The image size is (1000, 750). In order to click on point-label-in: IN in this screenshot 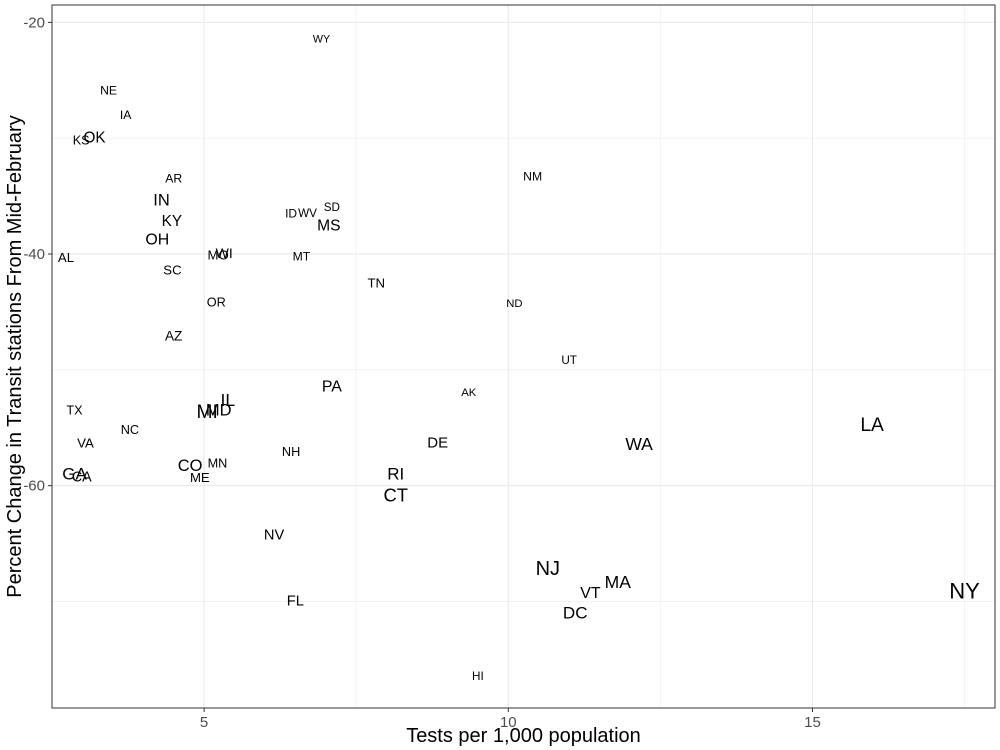, I will do `click(161, 201)`.